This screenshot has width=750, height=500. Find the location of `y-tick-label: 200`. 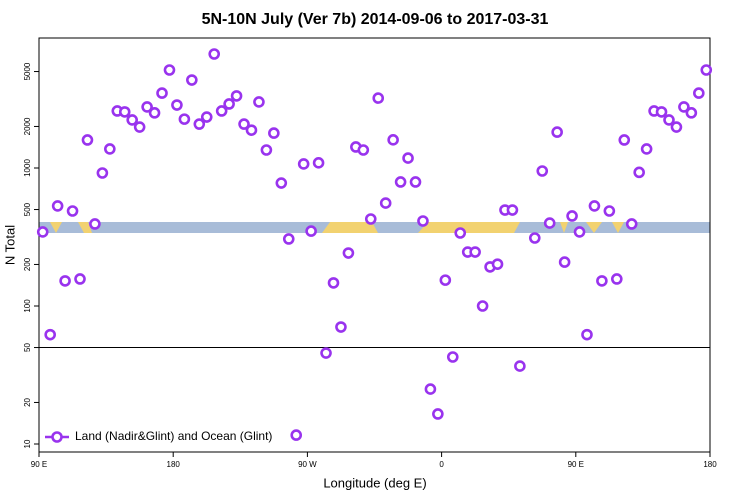

y-tick-label: 200 is located at coordinates (27, 264).